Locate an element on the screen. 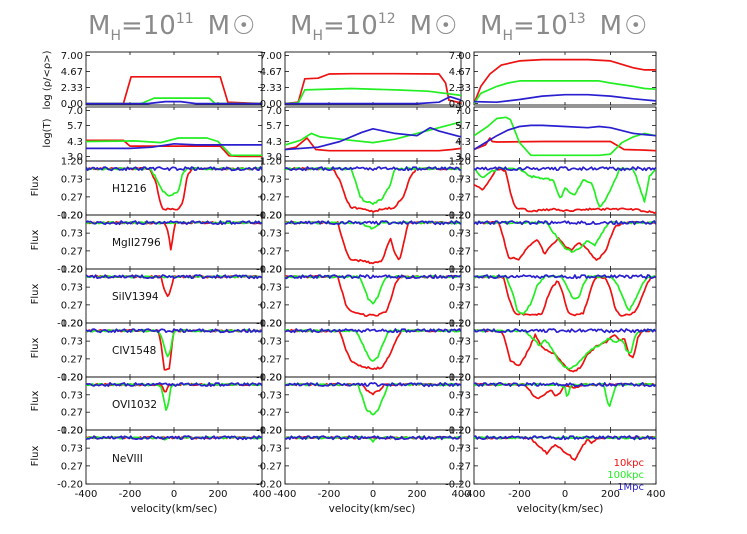 This screenshot has width=747, height=534. ion-label-h1216: H1216 is located at coordinates (129, 189).